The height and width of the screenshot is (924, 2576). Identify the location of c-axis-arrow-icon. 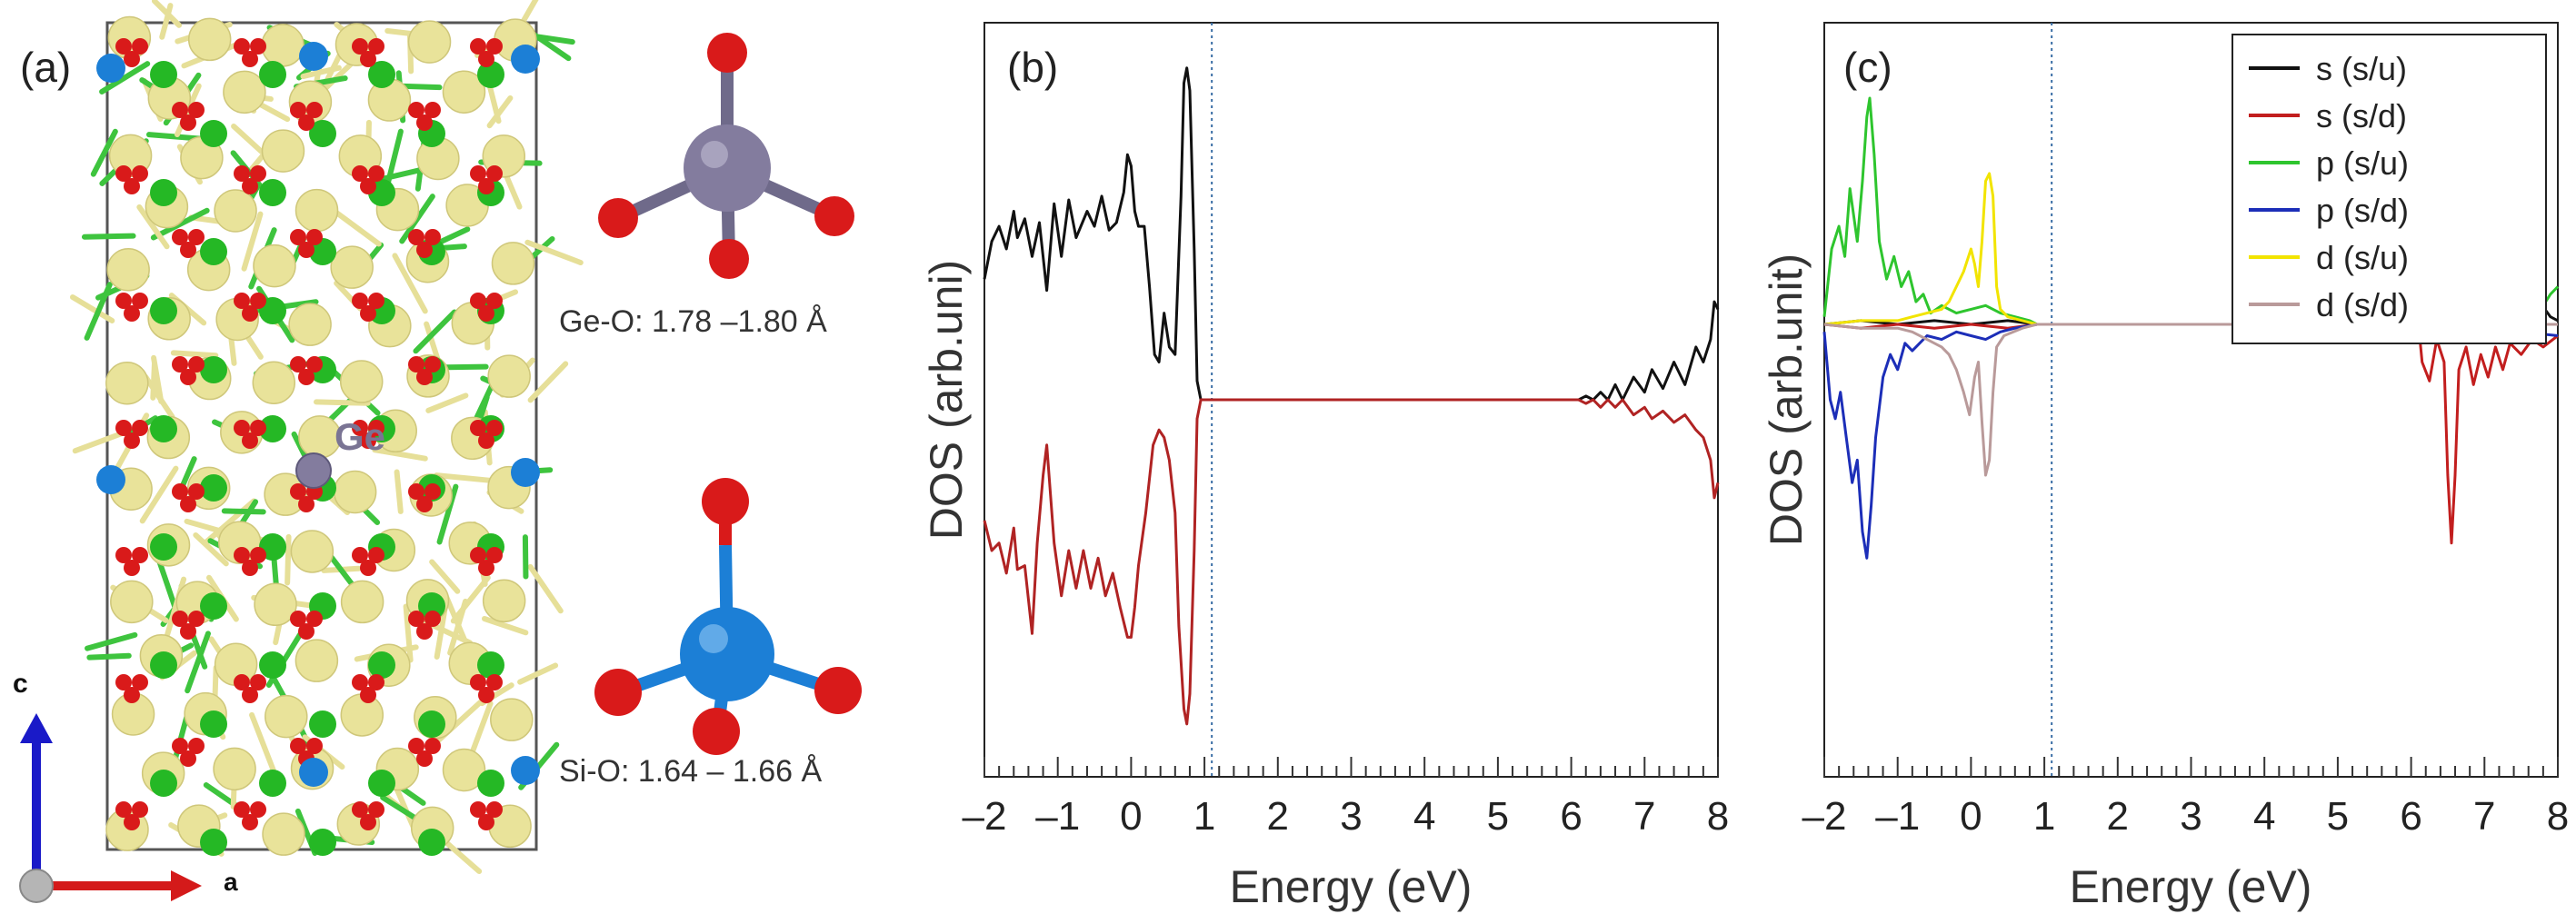
(36, 728).